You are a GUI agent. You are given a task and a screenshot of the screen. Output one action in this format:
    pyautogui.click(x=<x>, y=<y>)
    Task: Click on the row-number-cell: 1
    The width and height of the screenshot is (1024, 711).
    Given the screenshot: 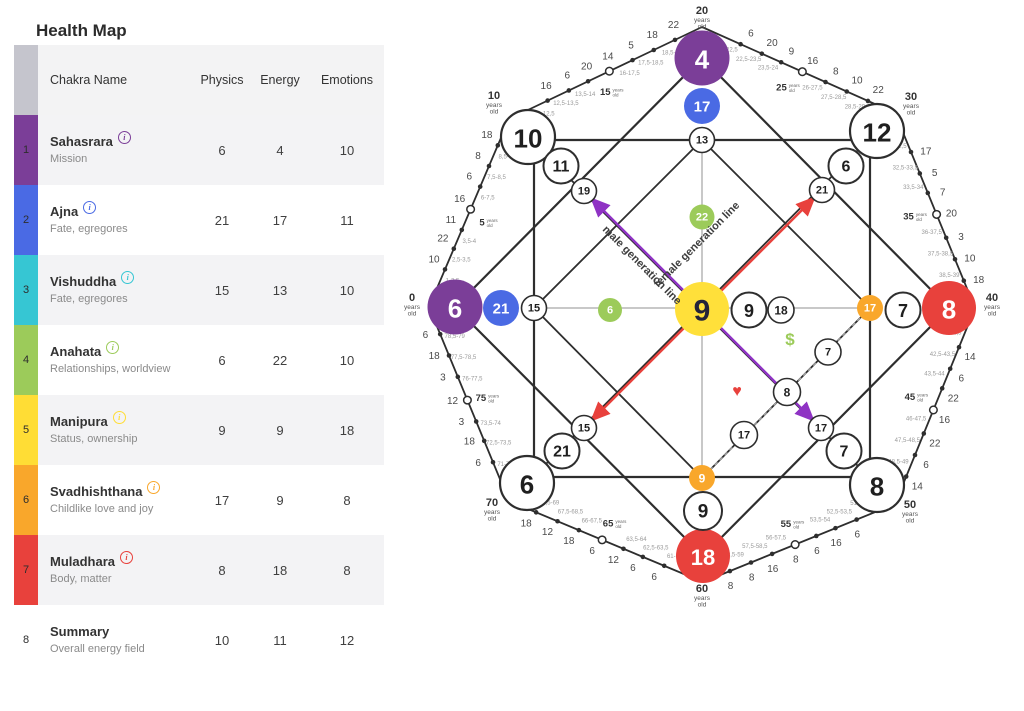 What is the action you would take?
    pyautogui.click(x=26, y=150)
    